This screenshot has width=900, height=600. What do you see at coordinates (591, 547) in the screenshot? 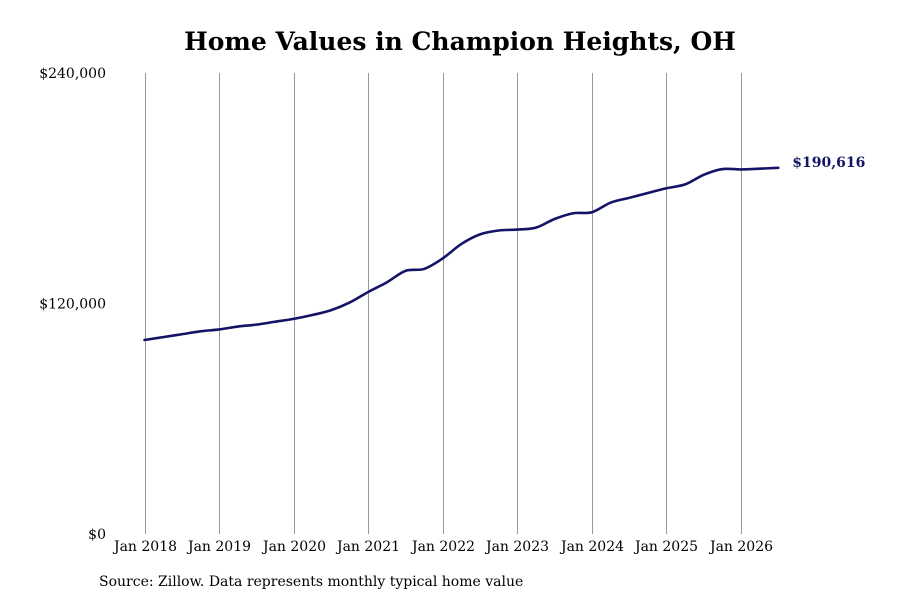
I see `x-tick-label: Jan 2024` at bounding box center [591, 547].